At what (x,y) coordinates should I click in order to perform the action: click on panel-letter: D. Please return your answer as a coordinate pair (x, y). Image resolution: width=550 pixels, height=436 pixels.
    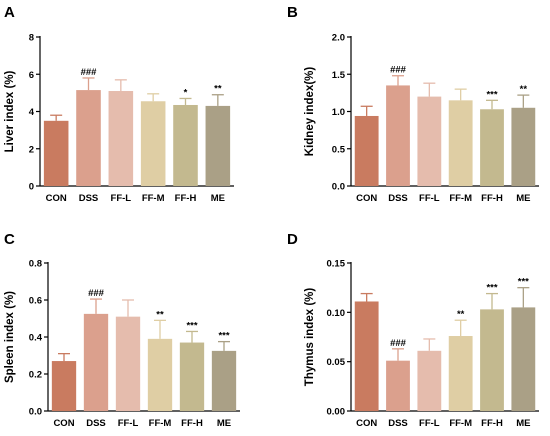
    Looking at the image, I should click on (292, 239).